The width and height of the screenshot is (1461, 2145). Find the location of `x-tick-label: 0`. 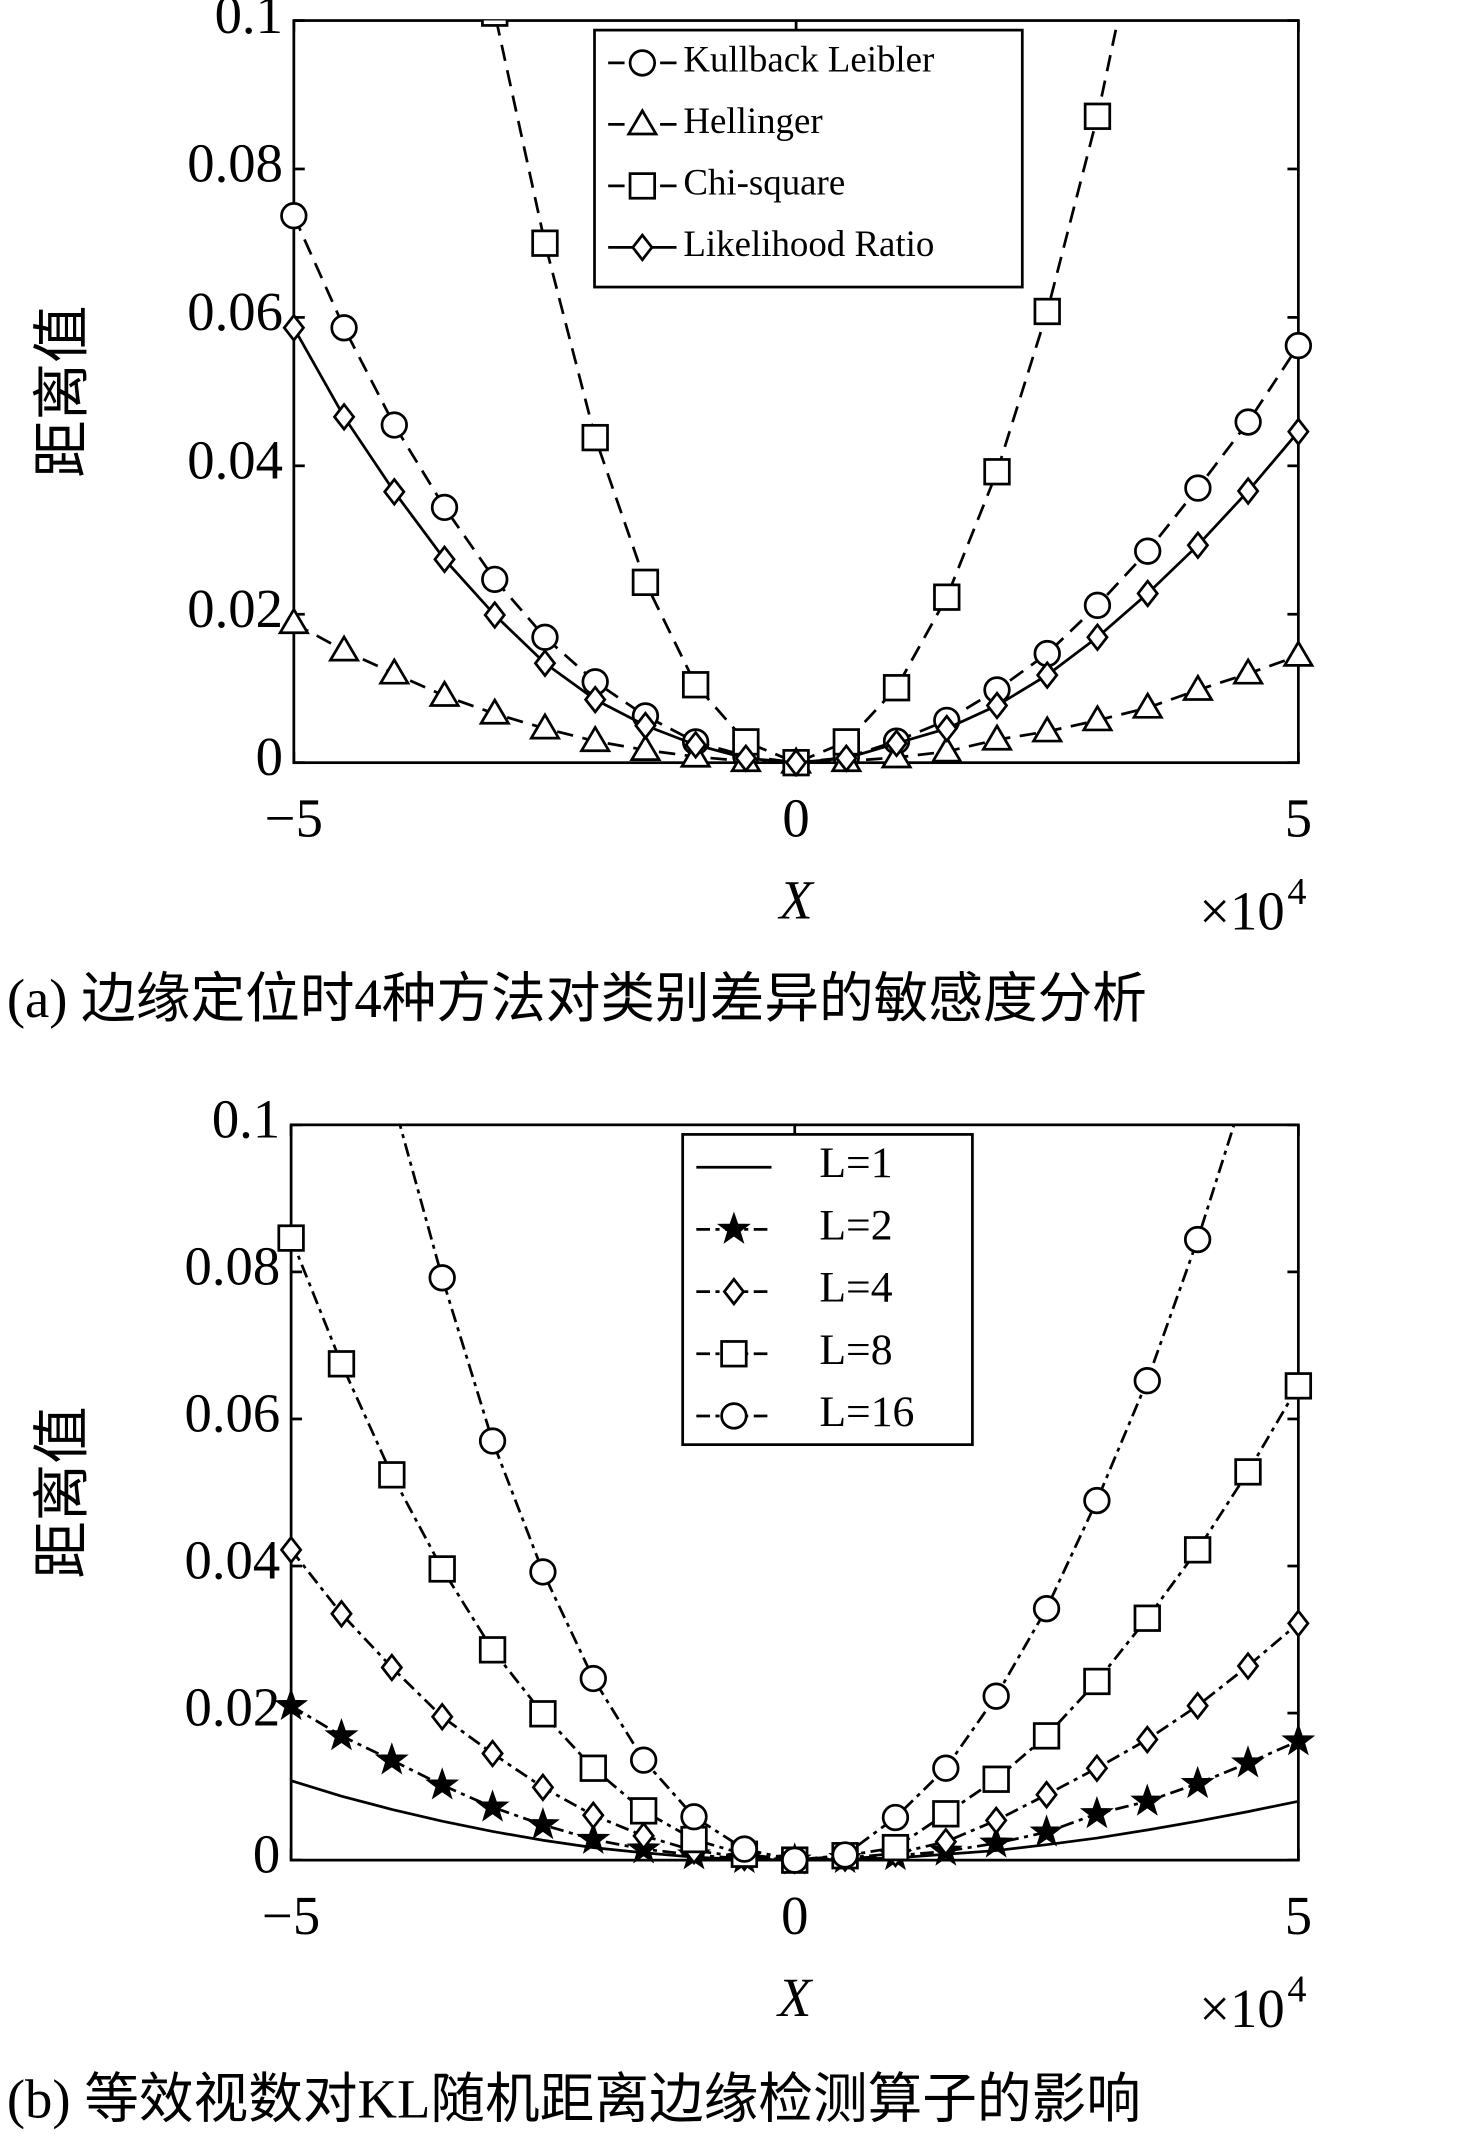

x-tick-label: 0 is located at coordinates (794, 1915).